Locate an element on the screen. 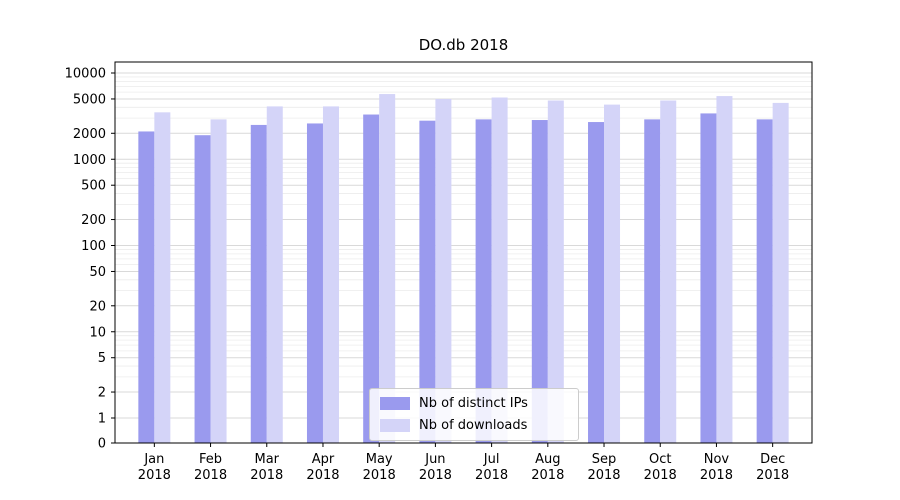 This screenshot has height=500, width=900. x-tick-label: Nov 2018 is located at coordinates (716, 467).